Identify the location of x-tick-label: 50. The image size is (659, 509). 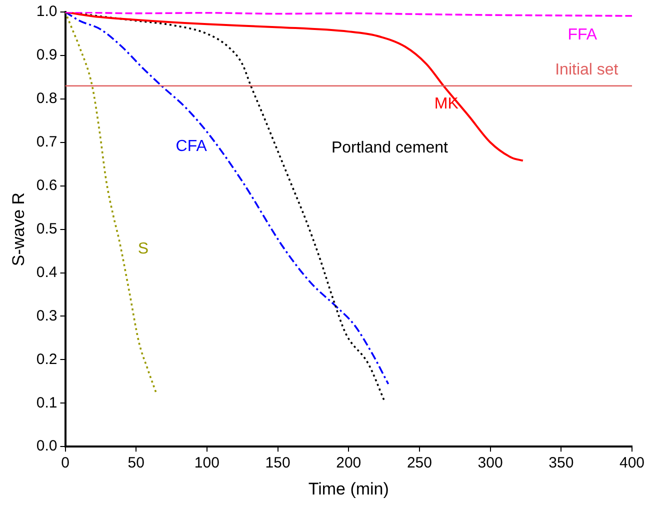
(136, 463).